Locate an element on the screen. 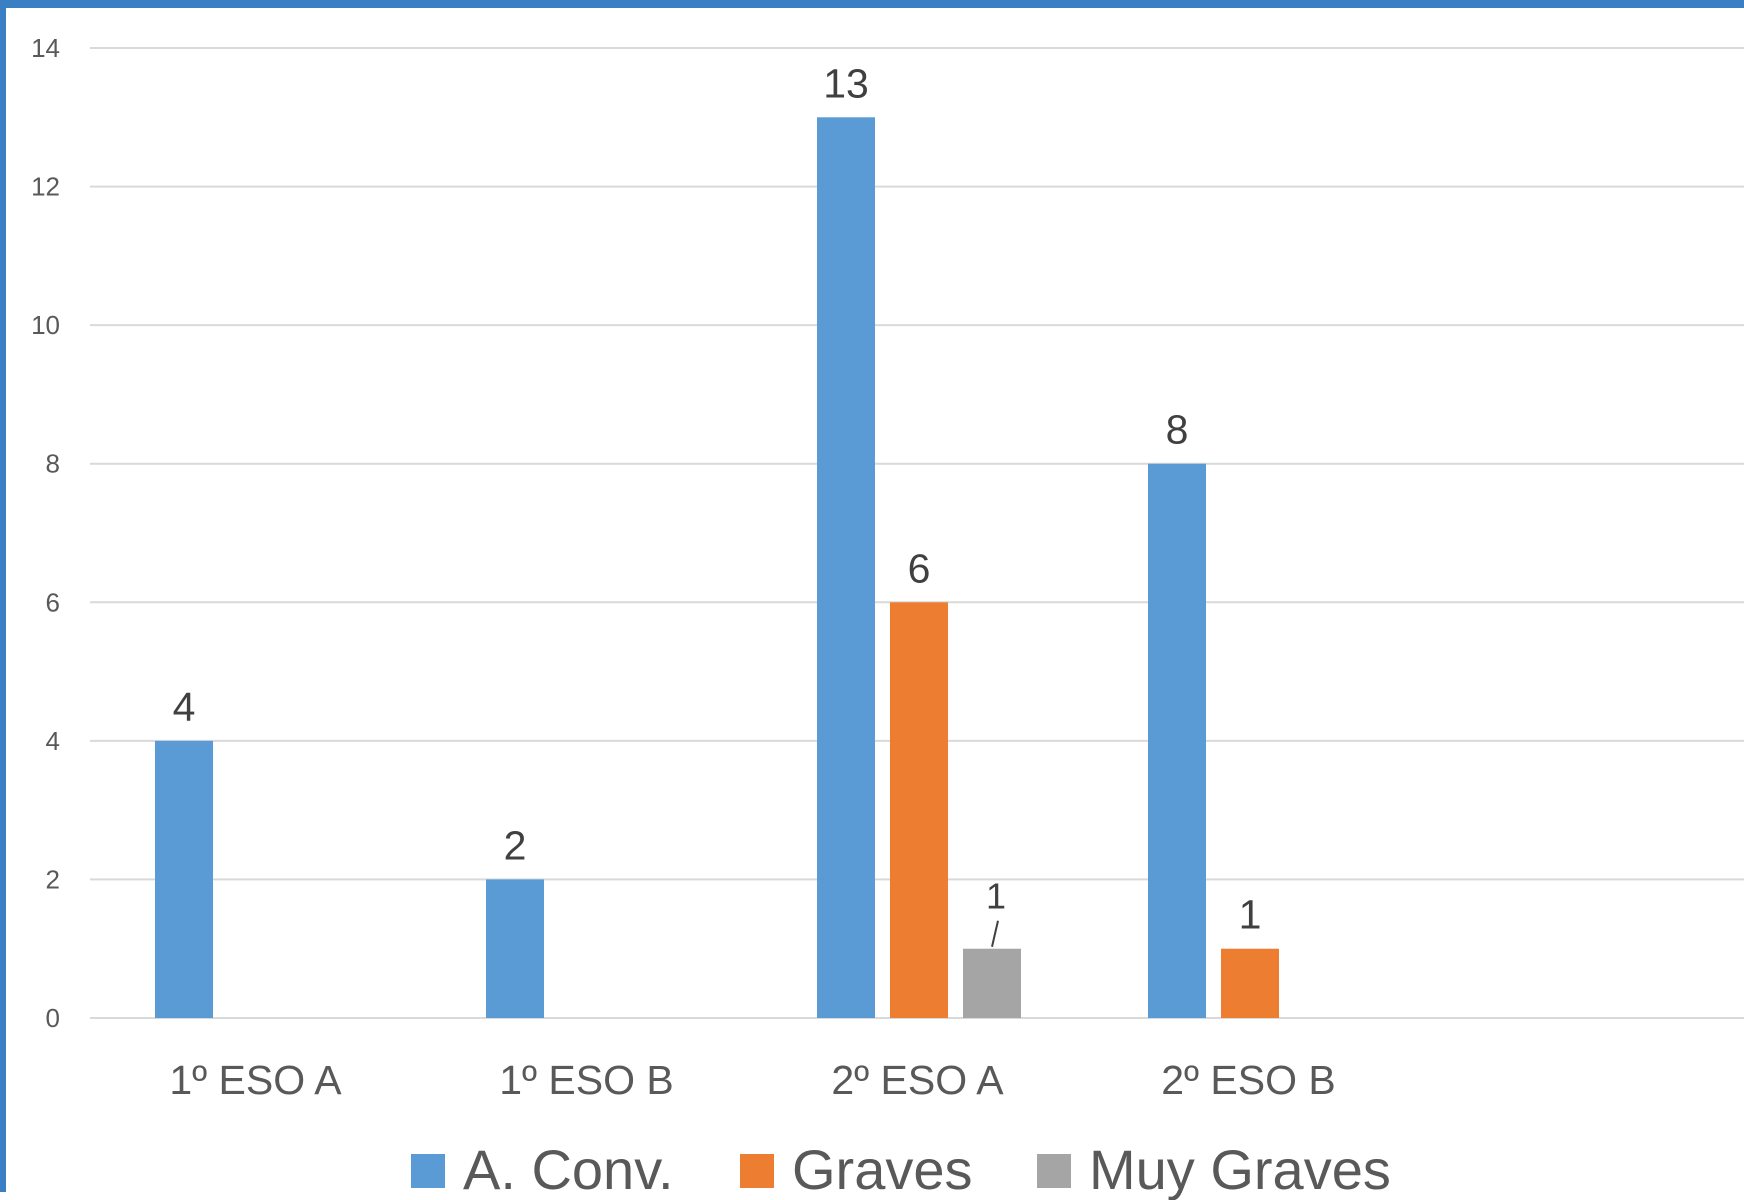 The image size is (1744, 1200). legend: A. Conv. Graves Muy Graves is located at coordinates (901, 1169).